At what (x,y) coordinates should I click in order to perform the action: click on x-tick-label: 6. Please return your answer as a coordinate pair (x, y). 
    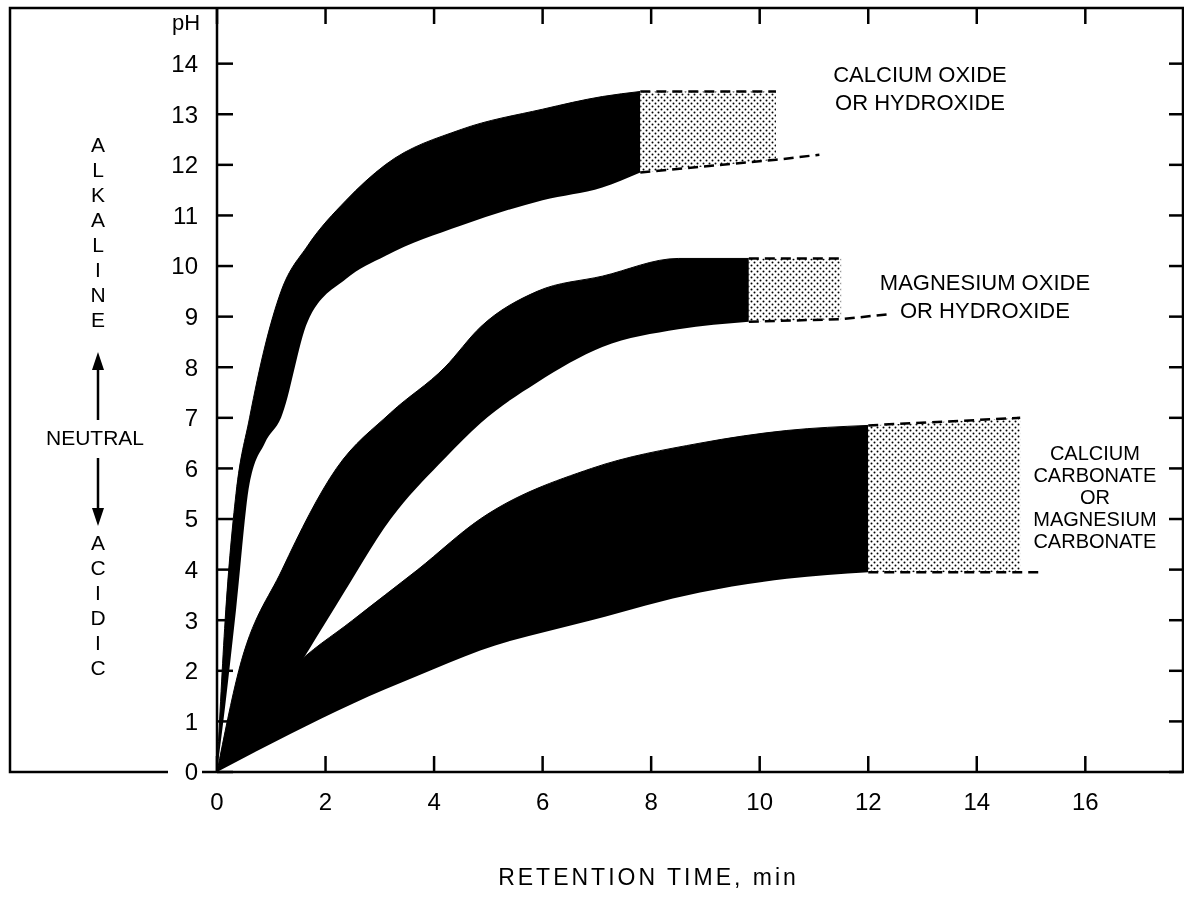
    Looking at the image, I should click on (542, 801).